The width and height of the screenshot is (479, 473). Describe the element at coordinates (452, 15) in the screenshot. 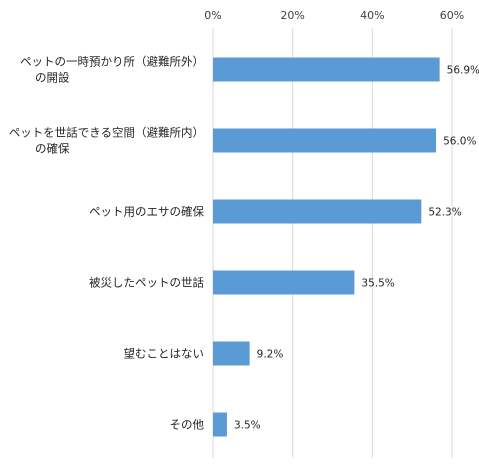

I see `x-tick-label: 60%` at that location.